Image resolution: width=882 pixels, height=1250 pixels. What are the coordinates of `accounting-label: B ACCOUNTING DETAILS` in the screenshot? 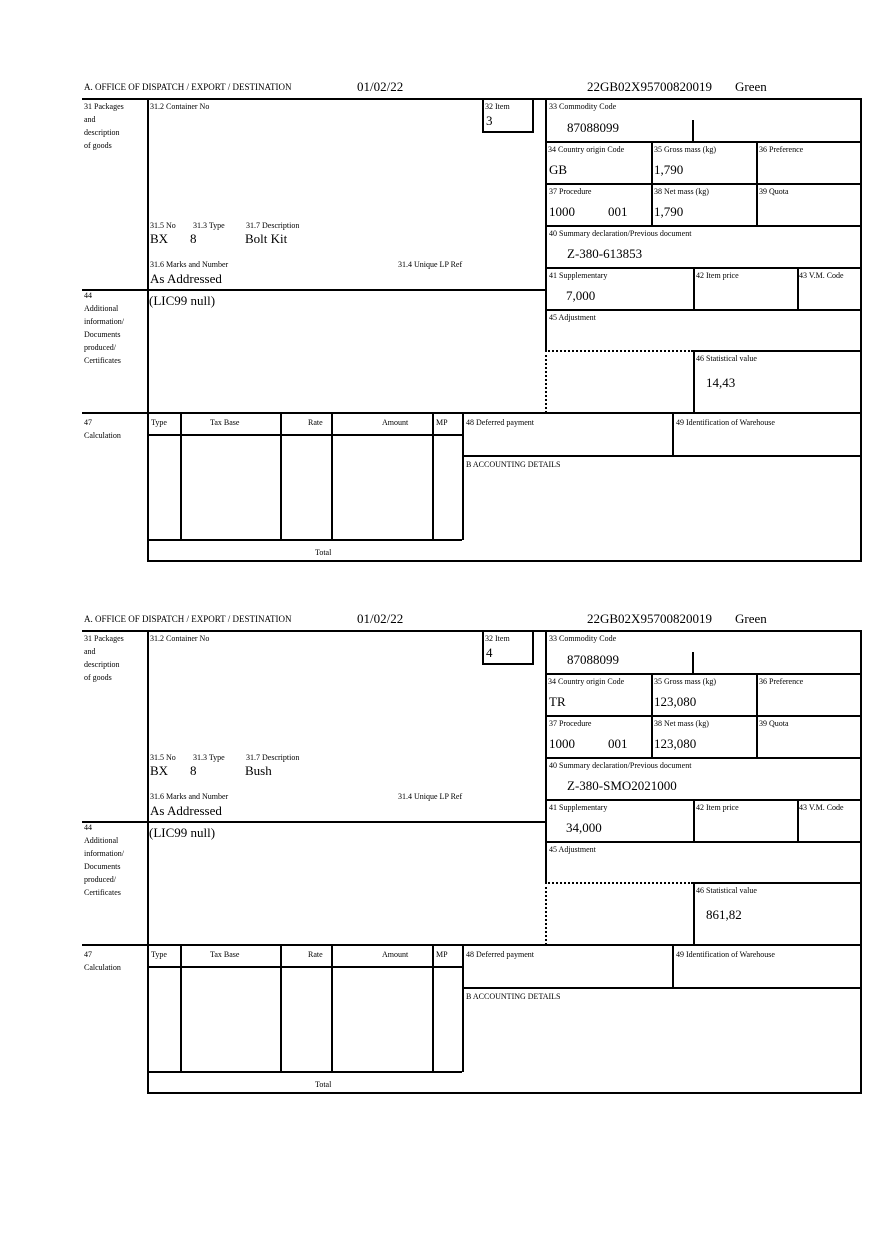 It's located at (513, 464).